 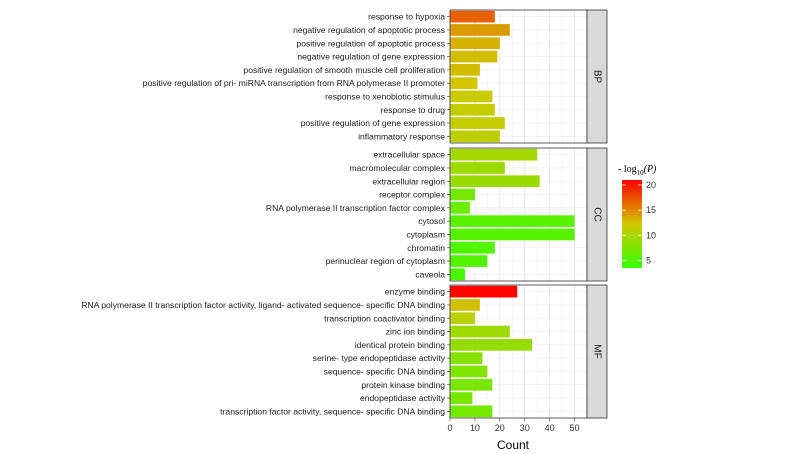 I want to click on category-label: caveola, so click(x=430, y=274).